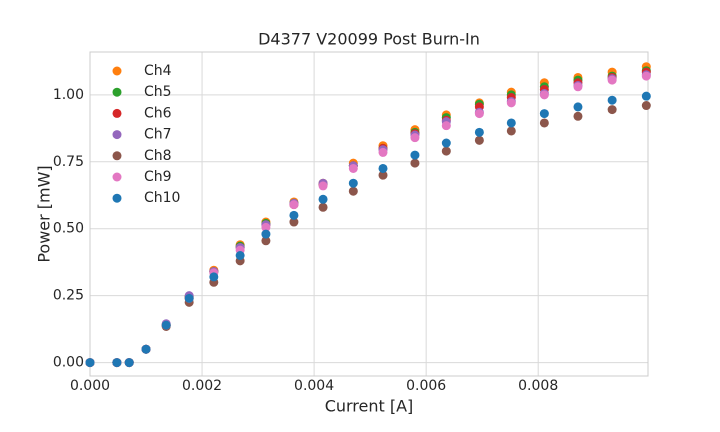  Describe the element at coordinates (158, 156) in the screenshot. I see `legend-label: Ch8` at that location.